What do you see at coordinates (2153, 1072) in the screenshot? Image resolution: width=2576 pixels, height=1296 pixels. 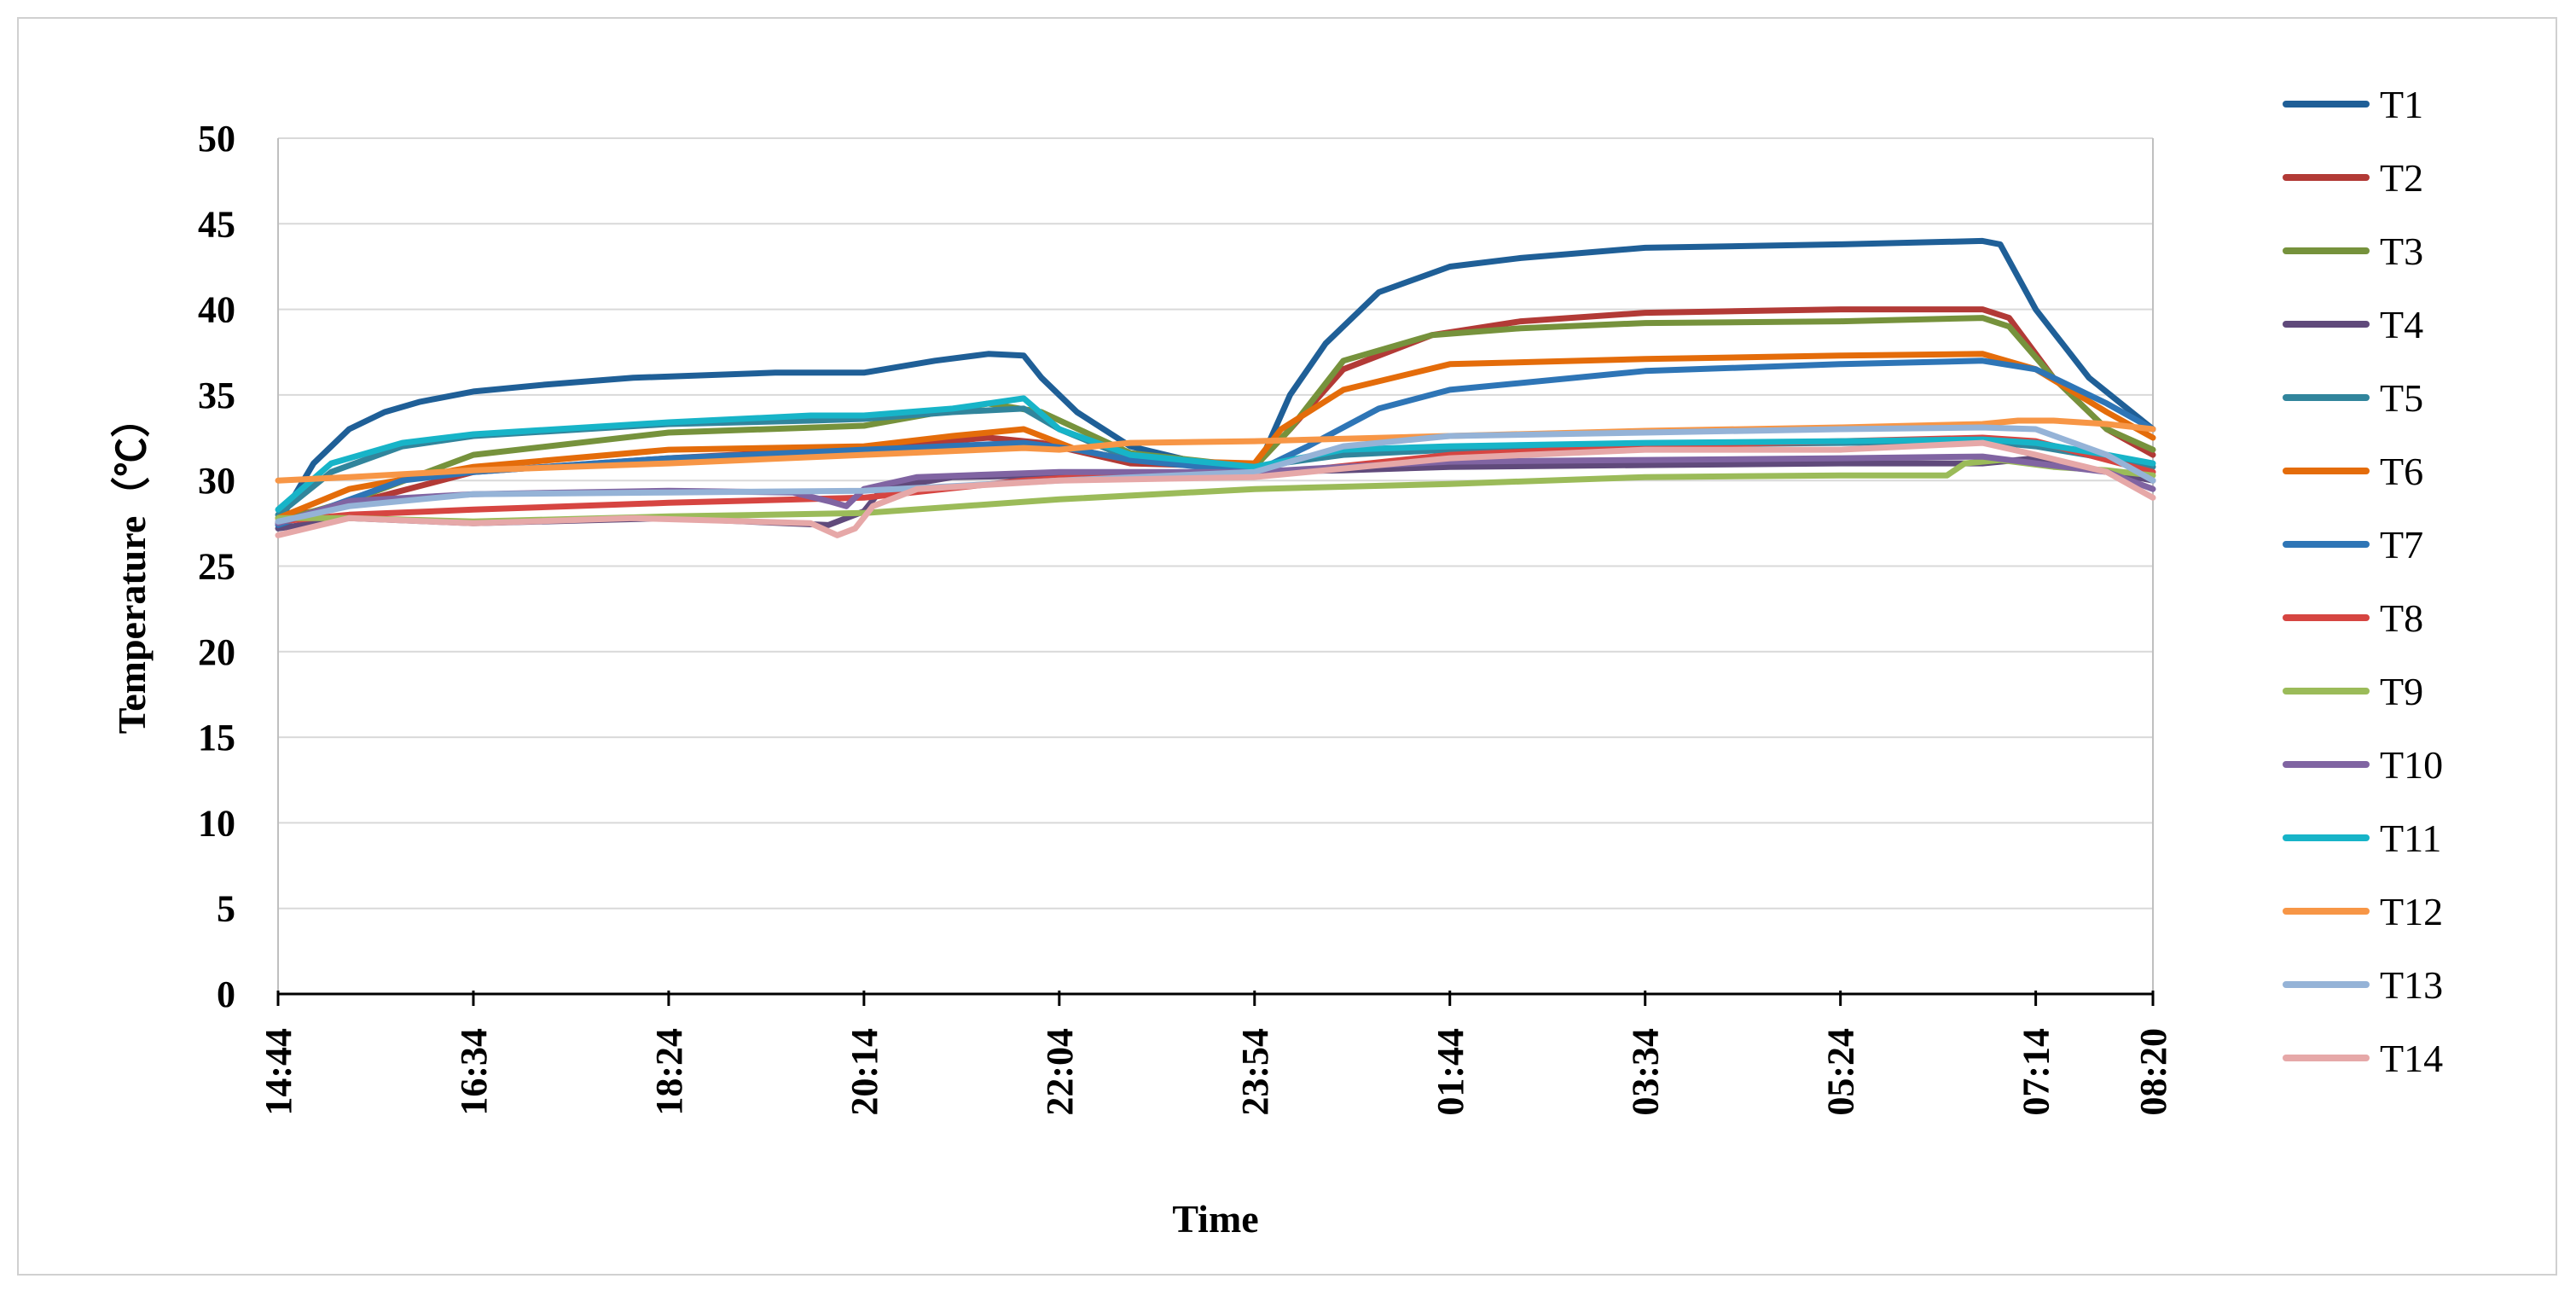 I see `x-tick-label: 08:20` at bounding box center [2153, 1072].